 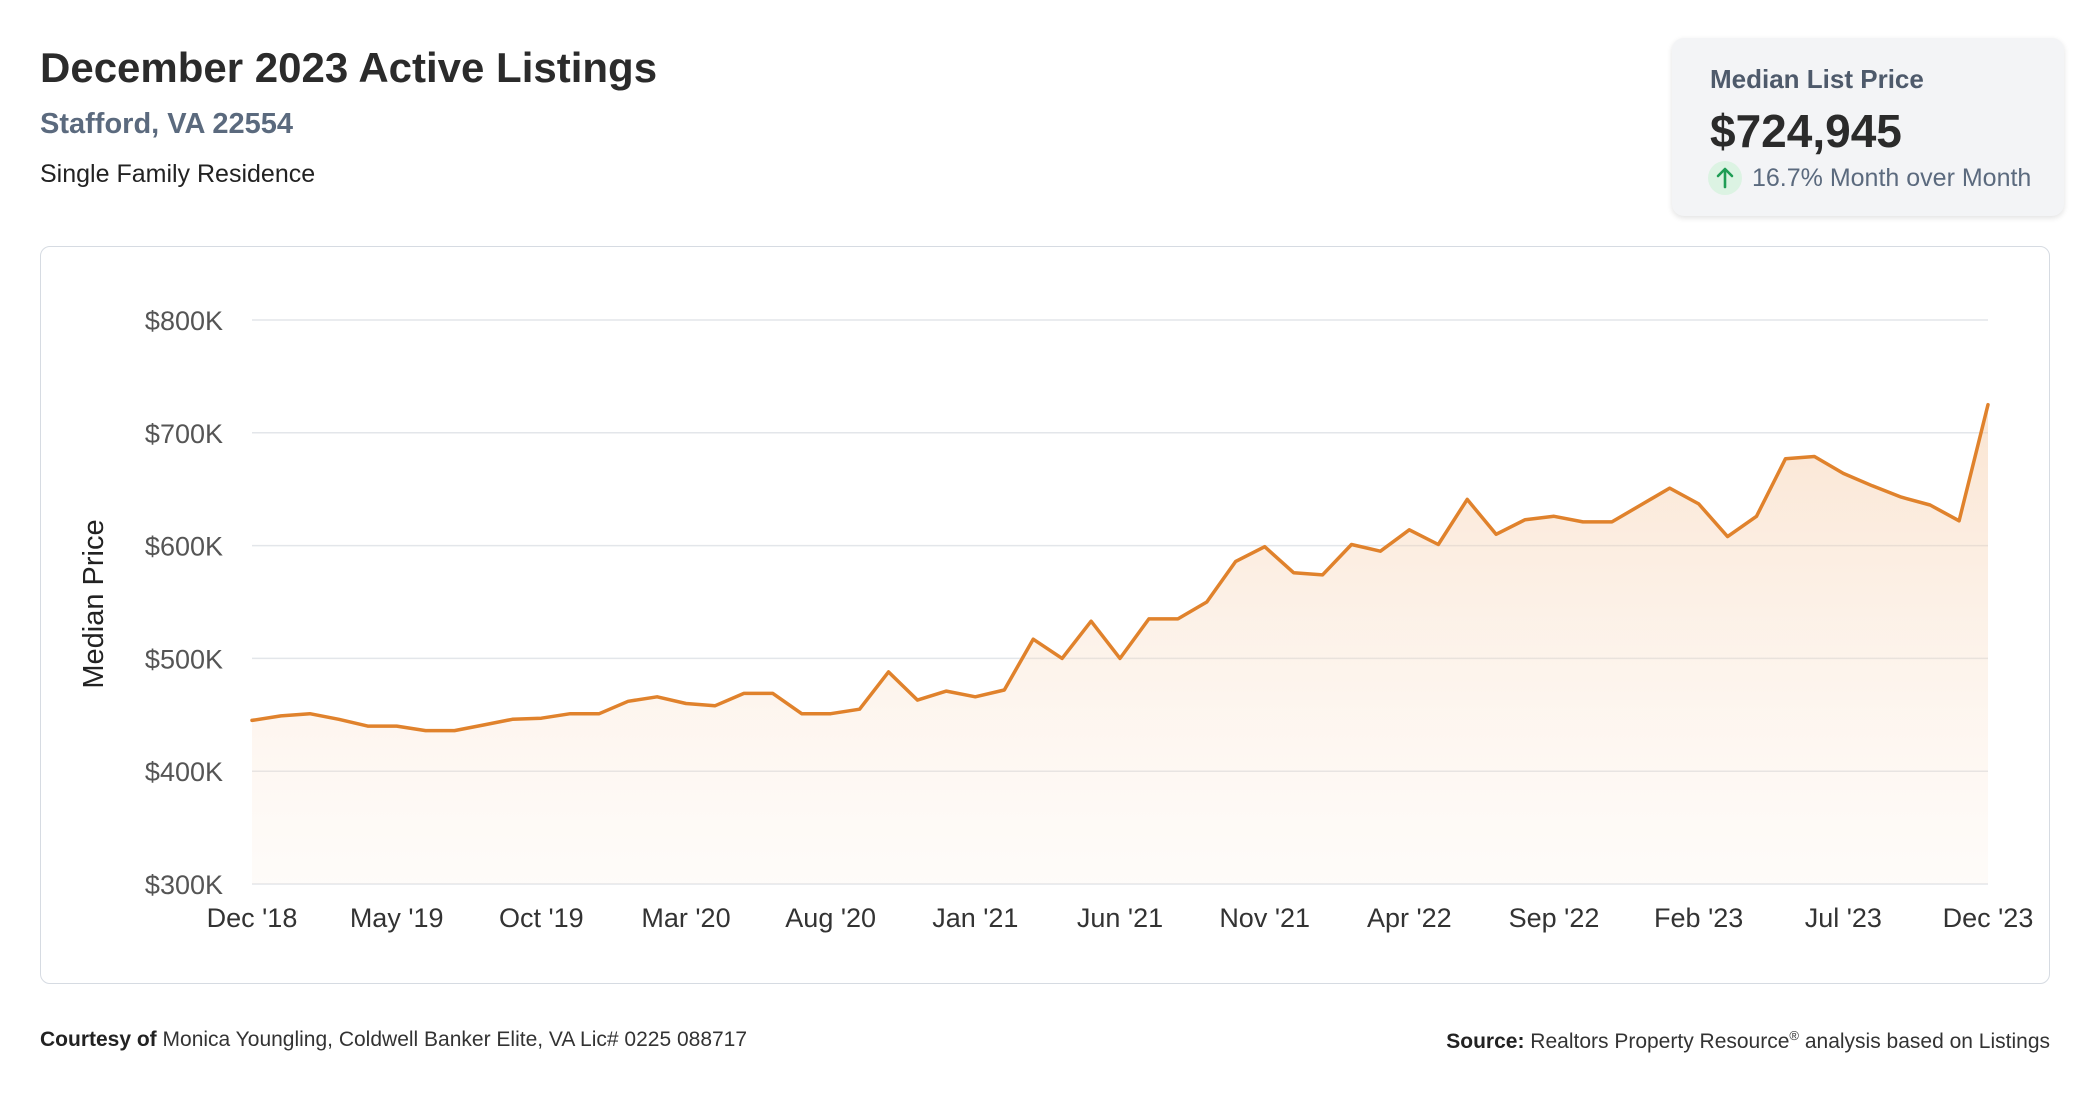 What do you see at coordinates (541, 918) in the screenshot?
I see `x-tick-label: Oct '19` at bounding box center [541, 918].